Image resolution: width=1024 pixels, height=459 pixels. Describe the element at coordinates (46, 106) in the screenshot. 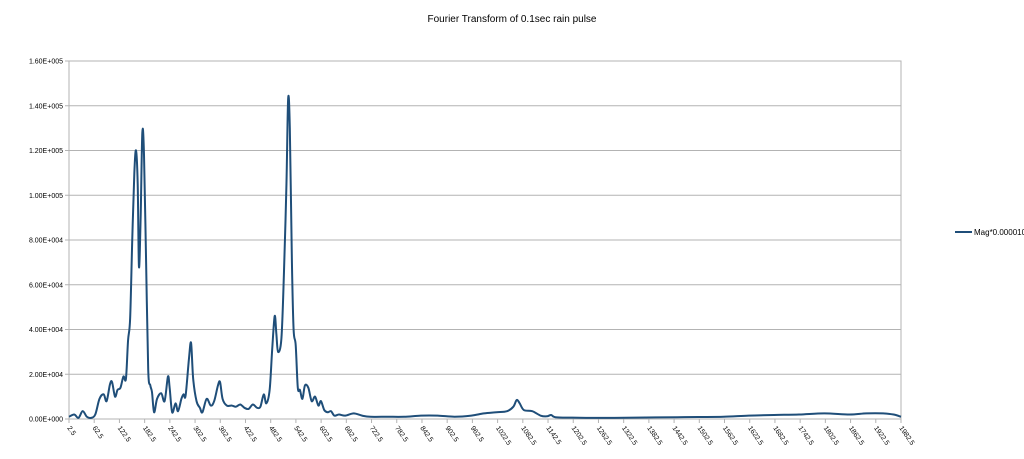

I see `y-tick-label: 1.40E+005` at that location.